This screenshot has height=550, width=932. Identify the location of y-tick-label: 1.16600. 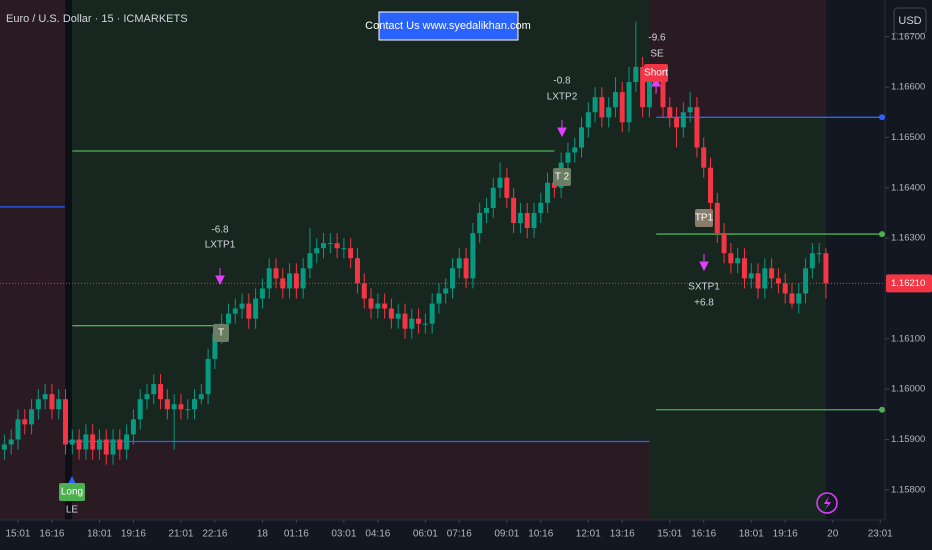
(908, 87).